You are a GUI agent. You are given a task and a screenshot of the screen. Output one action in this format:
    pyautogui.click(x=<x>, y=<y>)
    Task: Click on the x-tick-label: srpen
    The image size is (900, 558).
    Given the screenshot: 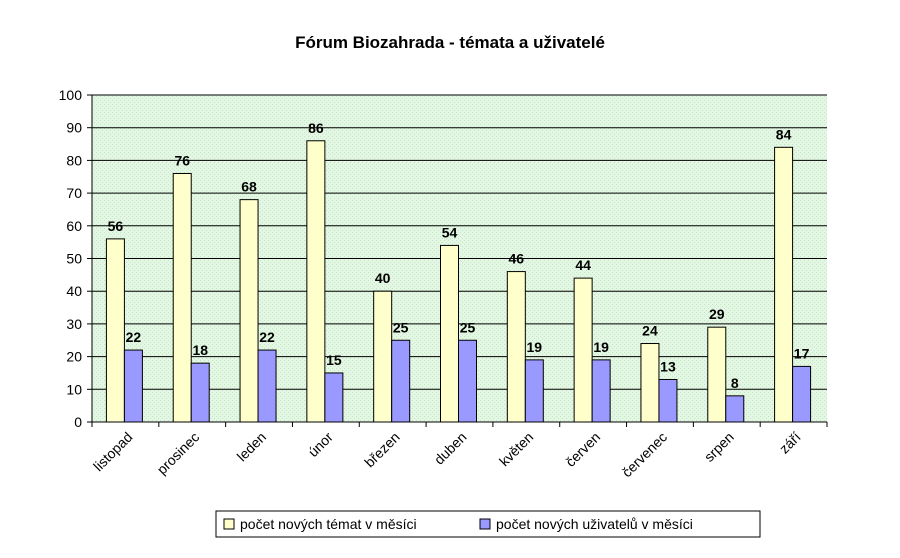 What is the action you would take?
    pyautogui.click(x=719, y=447)
    